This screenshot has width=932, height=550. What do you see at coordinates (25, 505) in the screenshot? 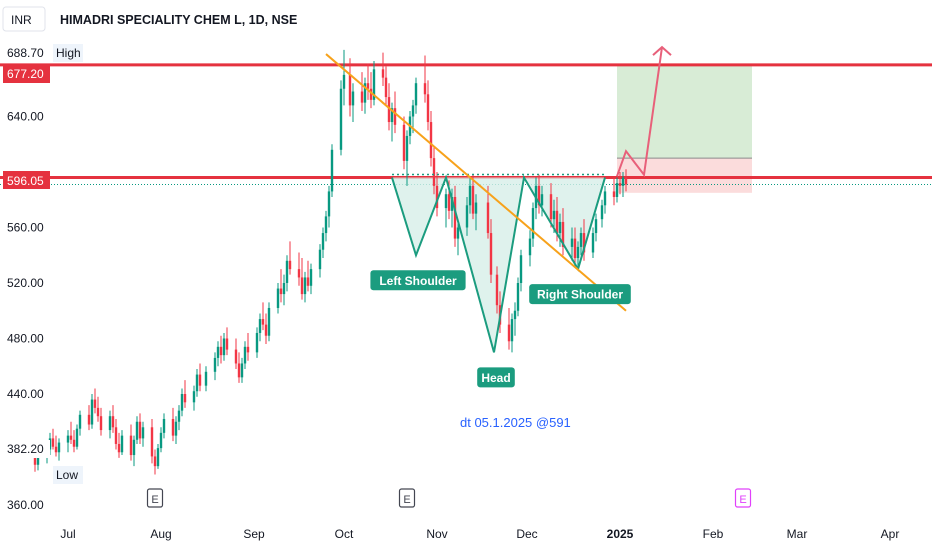
I see `y-tick-label: 360.00` at bounding box center [25, 505].